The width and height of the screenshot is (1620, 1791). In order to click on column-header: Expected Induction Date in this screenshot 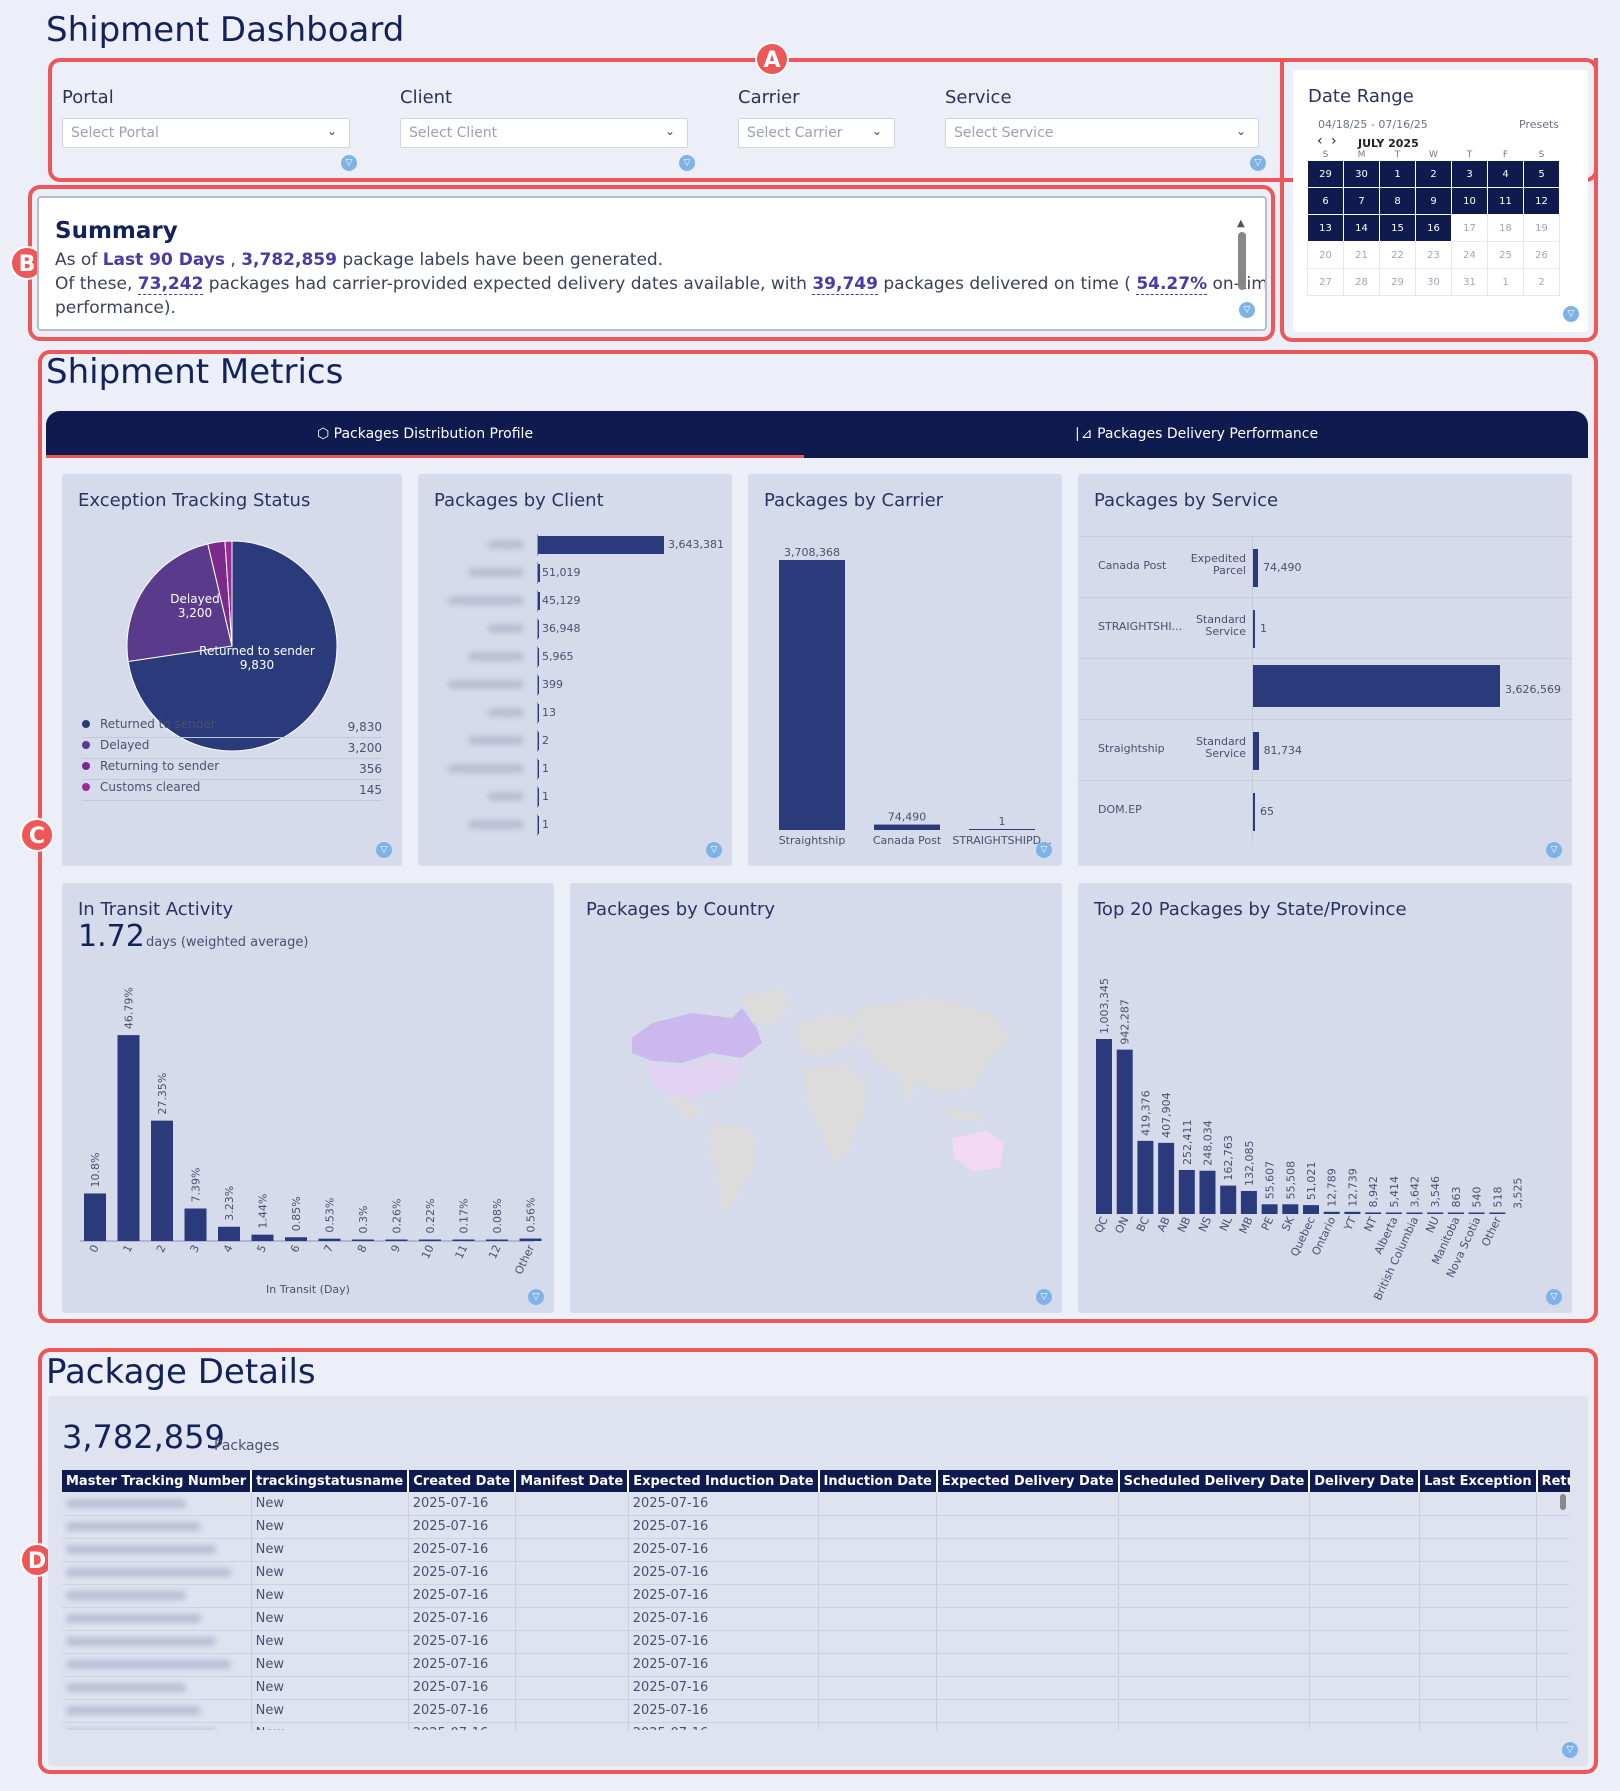, I will do `click(724, 1481)`.